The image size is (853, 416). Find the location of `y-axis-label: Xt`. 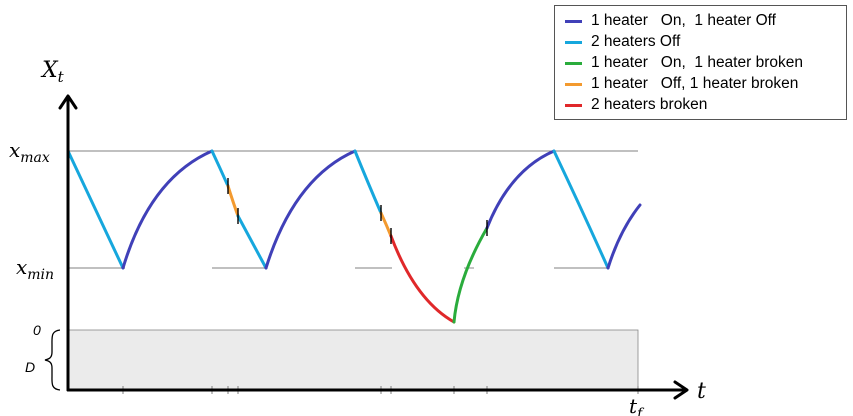

y-axis-label: Xt is located at coordinates (52, 72).